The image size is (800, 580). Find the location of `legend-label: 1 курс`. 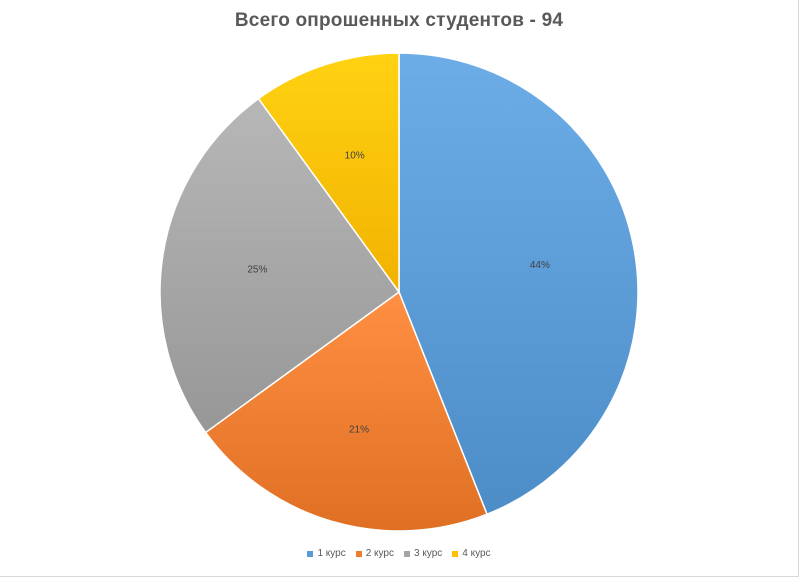

legend-label: 1 курс is located at coordinates (331, 553).